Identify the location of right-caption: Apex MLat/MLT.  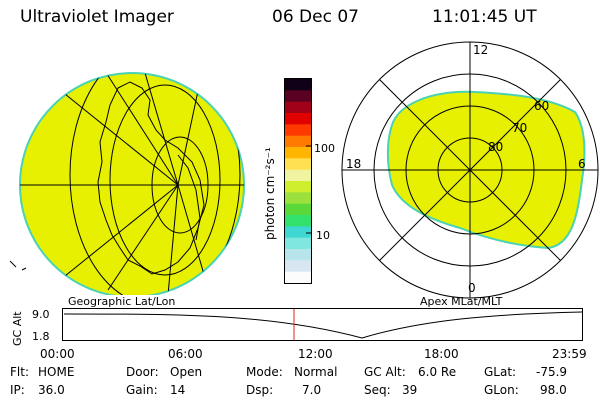
(461, 301).